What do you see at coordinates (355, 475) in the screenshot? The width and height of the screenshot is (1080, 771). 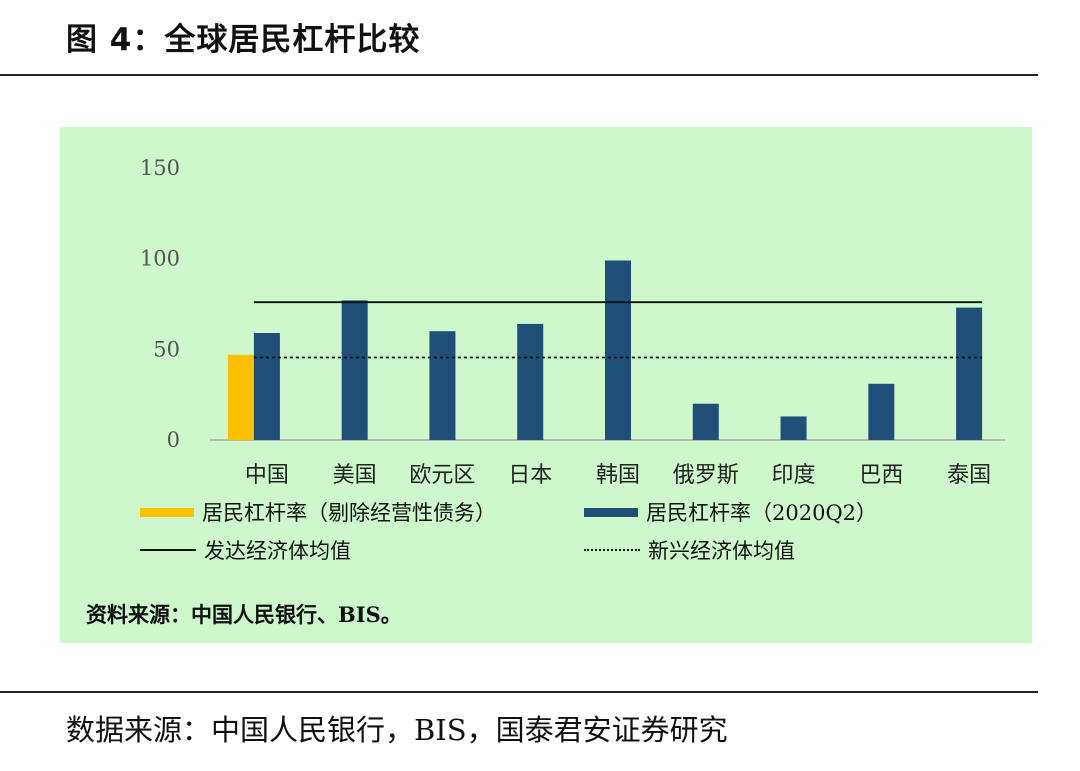 I see `x-tick-label: 美国` at bounding box center [355, 475].